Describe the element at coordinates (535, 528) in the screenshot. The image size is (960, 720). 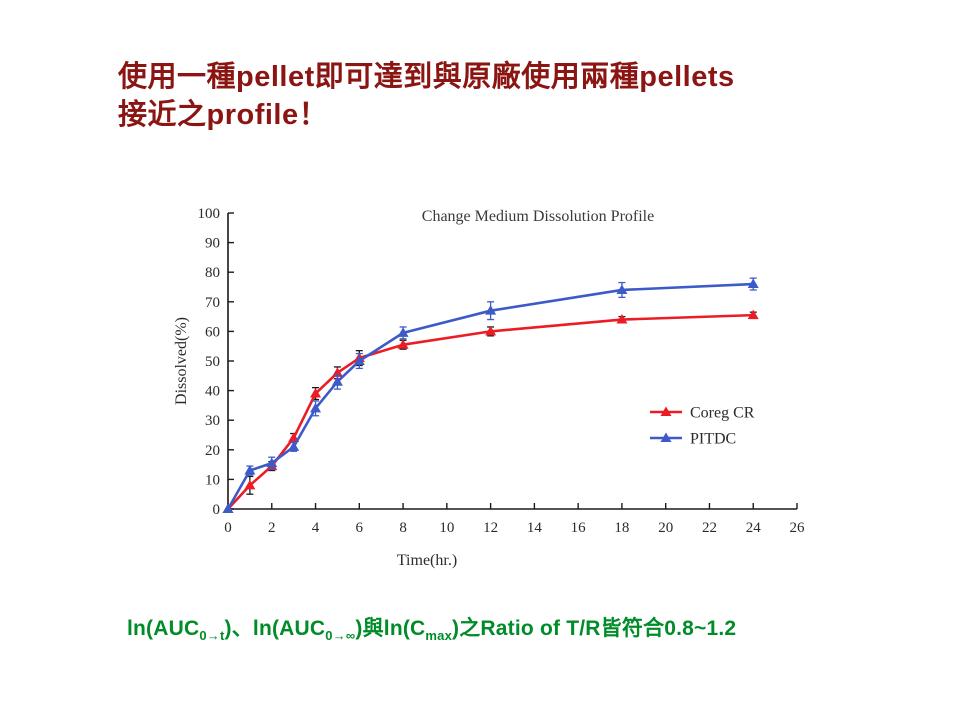
I see `x-tick-label: 14` at that location.